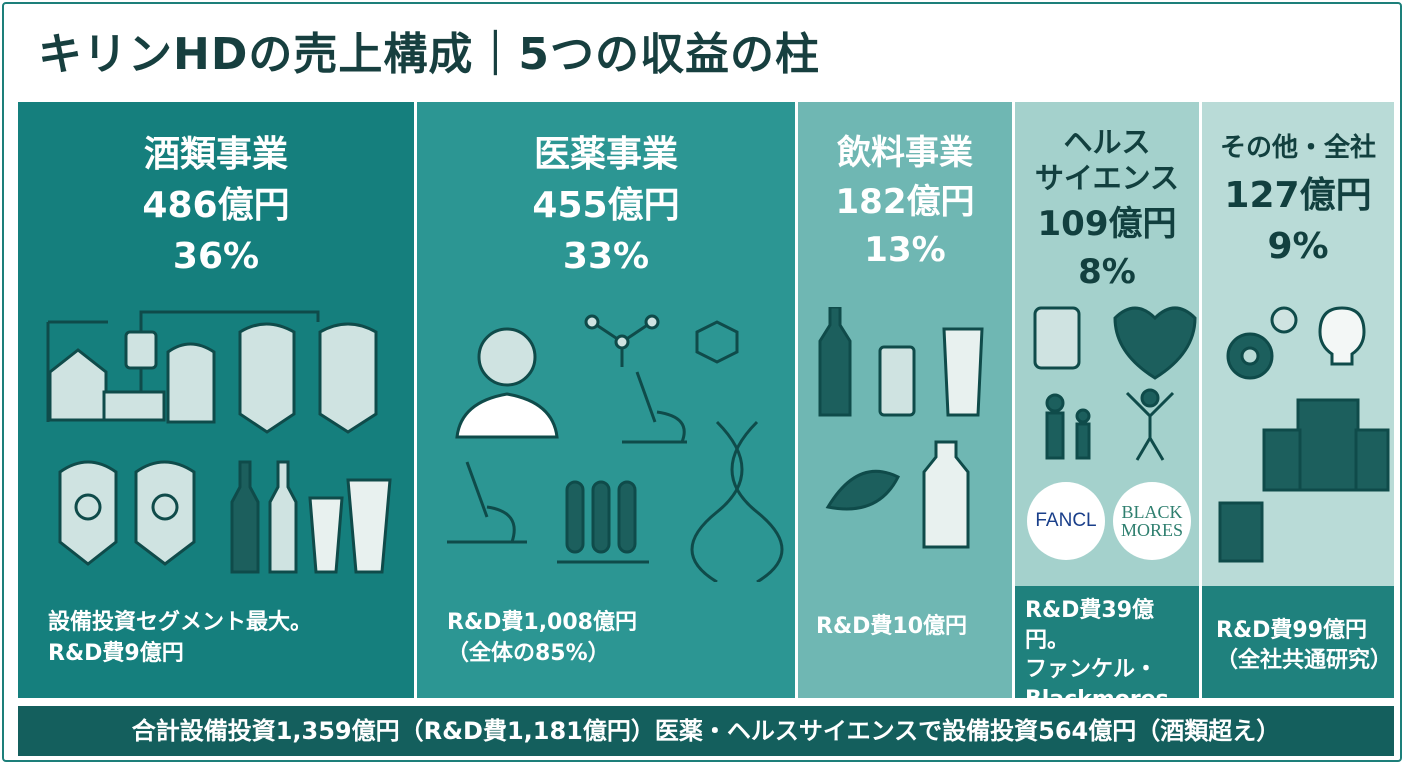 Image resolution: width=1408 pixels, height=768 pixels. I want to click on segment-note: 設備投資セグメント最大。 R&D費9億円, so click(216, 653).